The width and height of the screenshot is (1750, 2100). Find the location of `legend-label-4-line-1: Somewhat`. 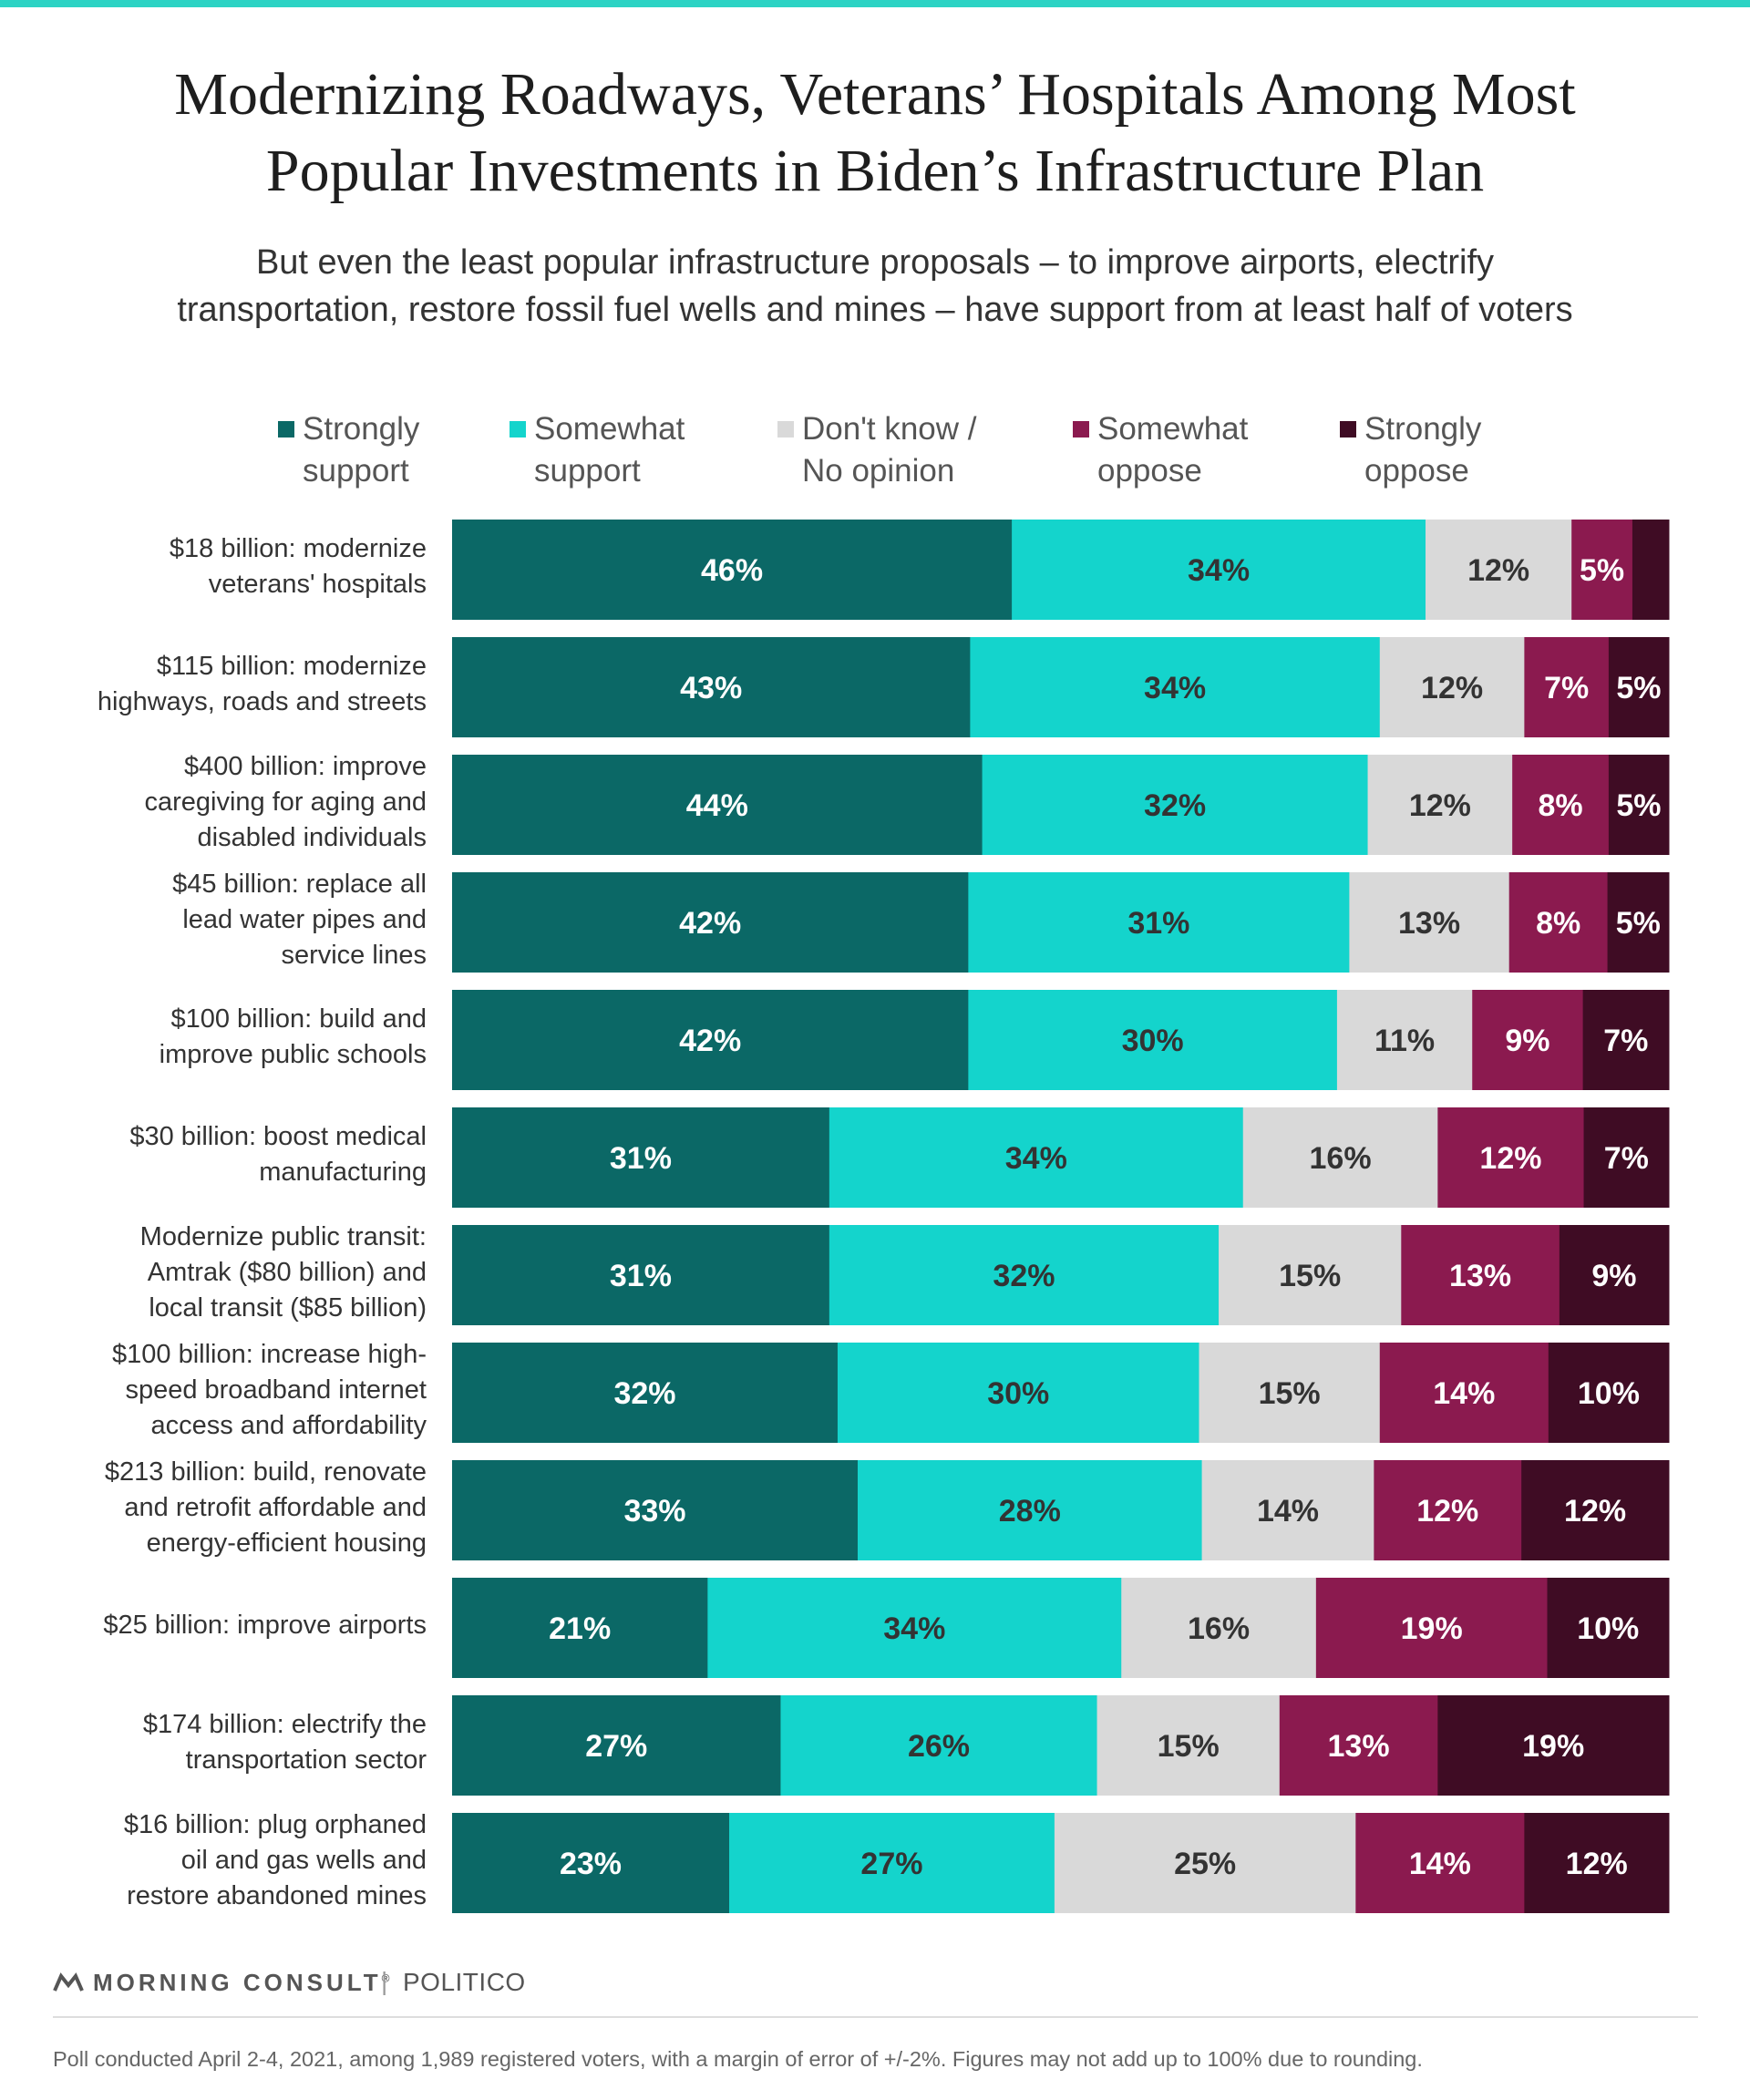

legend-label-4-line-1: Somewhat is located at coordinates (1173, 429).